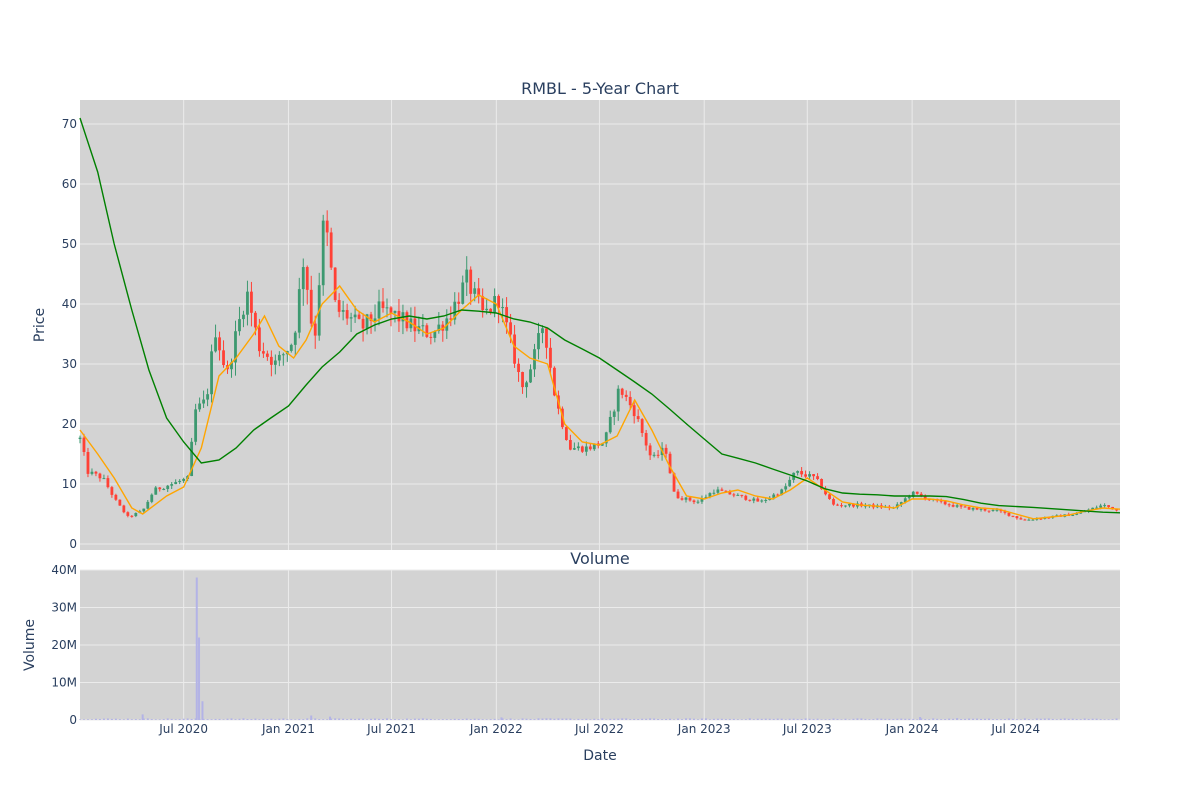 This screenshot has height=800, width=1200. What do you see at coordinates (69, 124) in the screenshot?
I see `price-y-tick-label: 70` at bounding box center [69, 124].